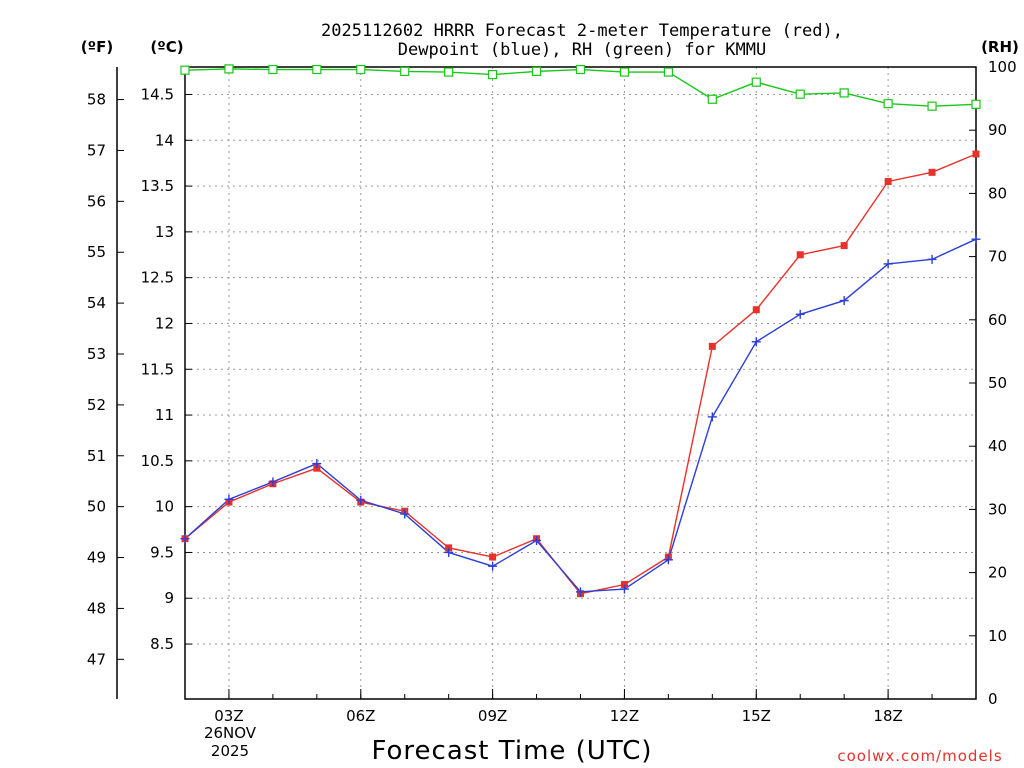 This screenshot has width=1024, height=768. I want to click on rh-tick-label: 60, so click(997, 320).